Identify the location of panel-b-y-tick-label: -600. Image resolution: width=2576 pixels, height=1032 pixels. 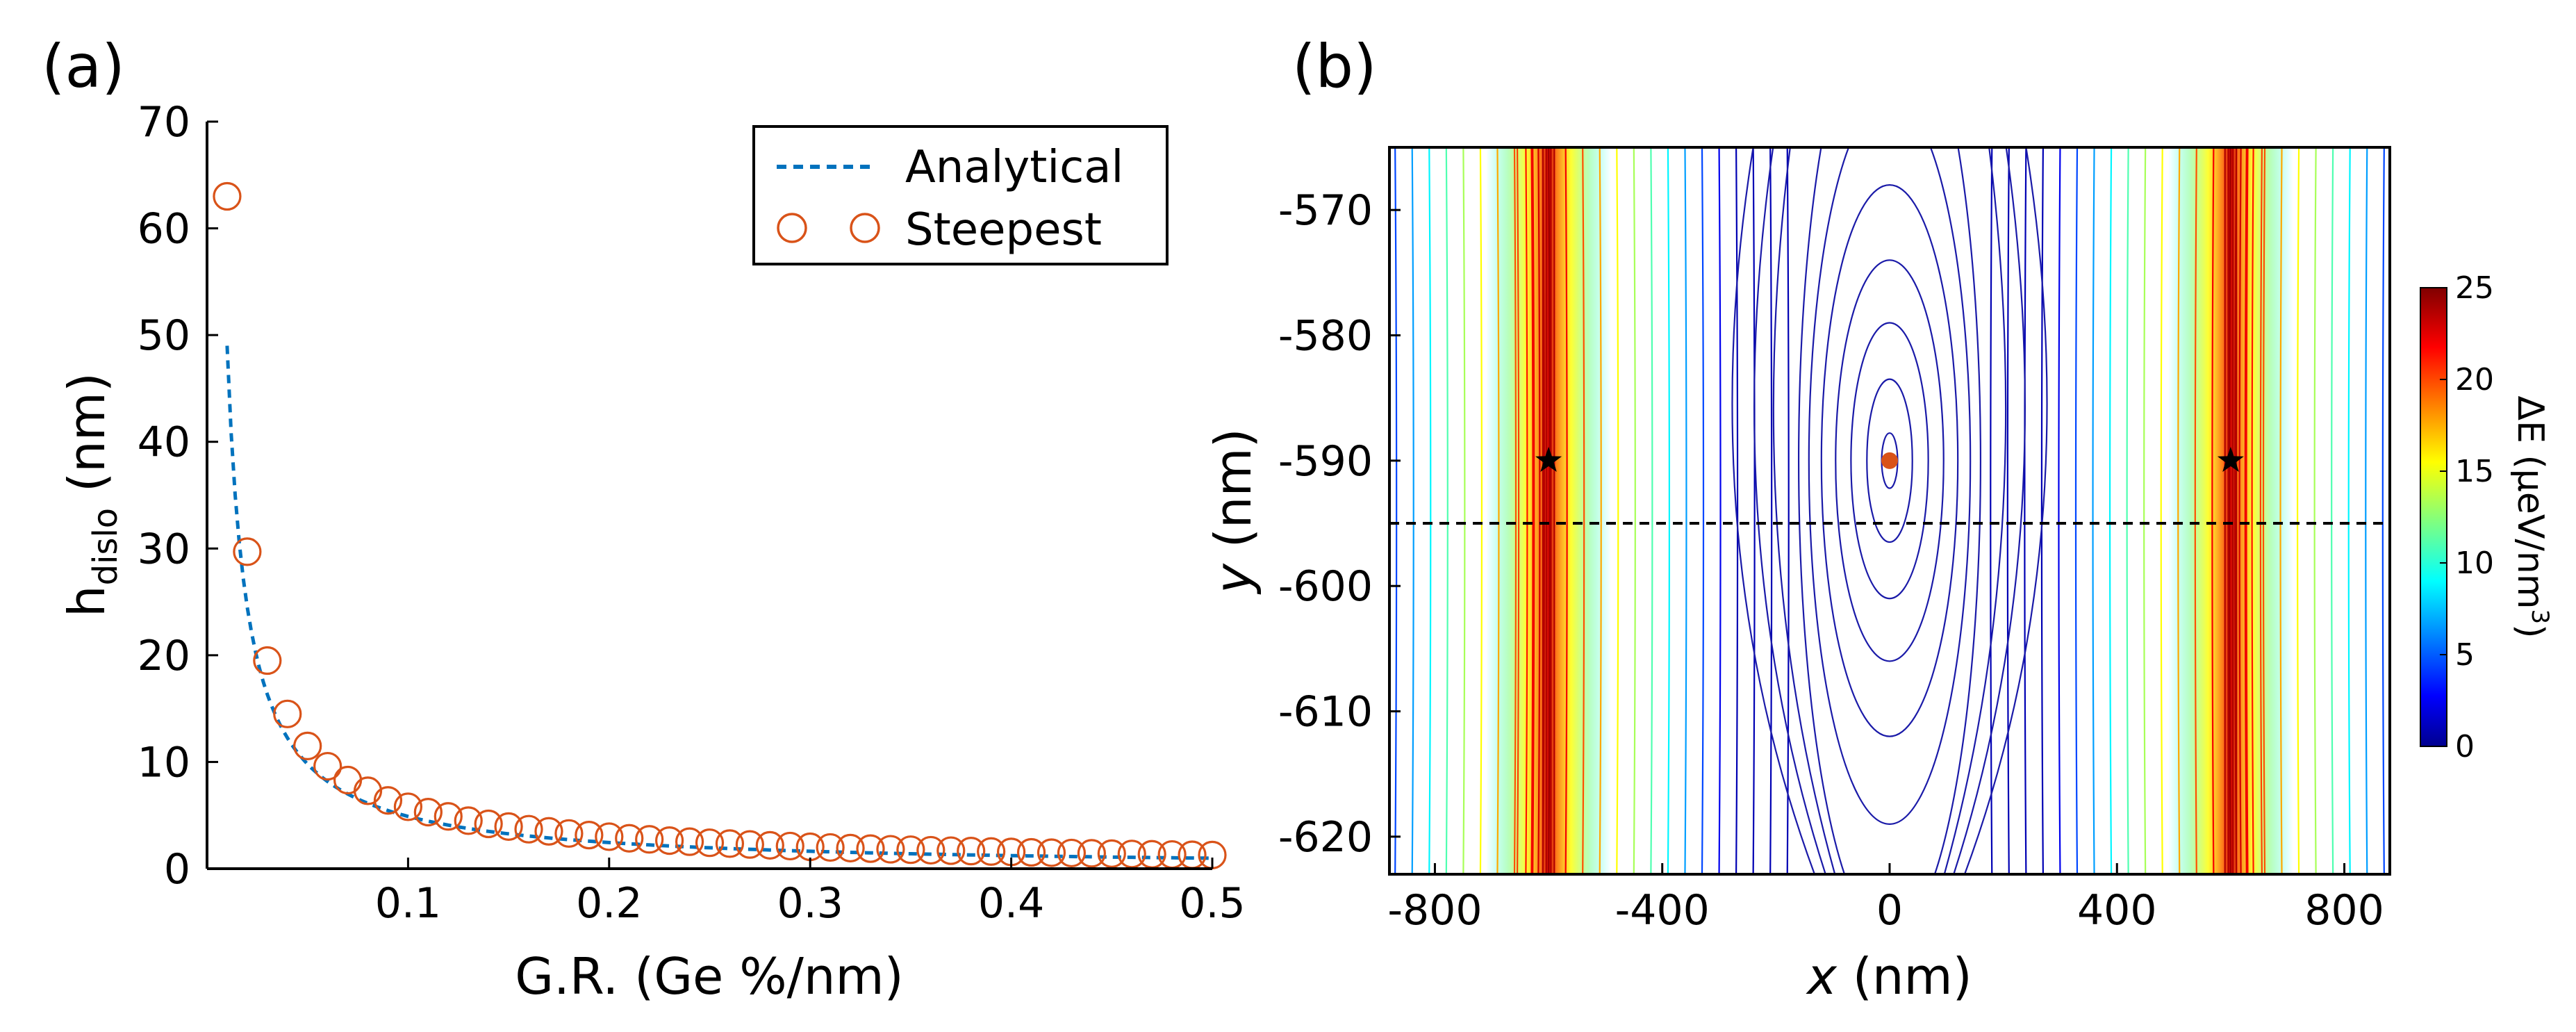
(1326, 586).